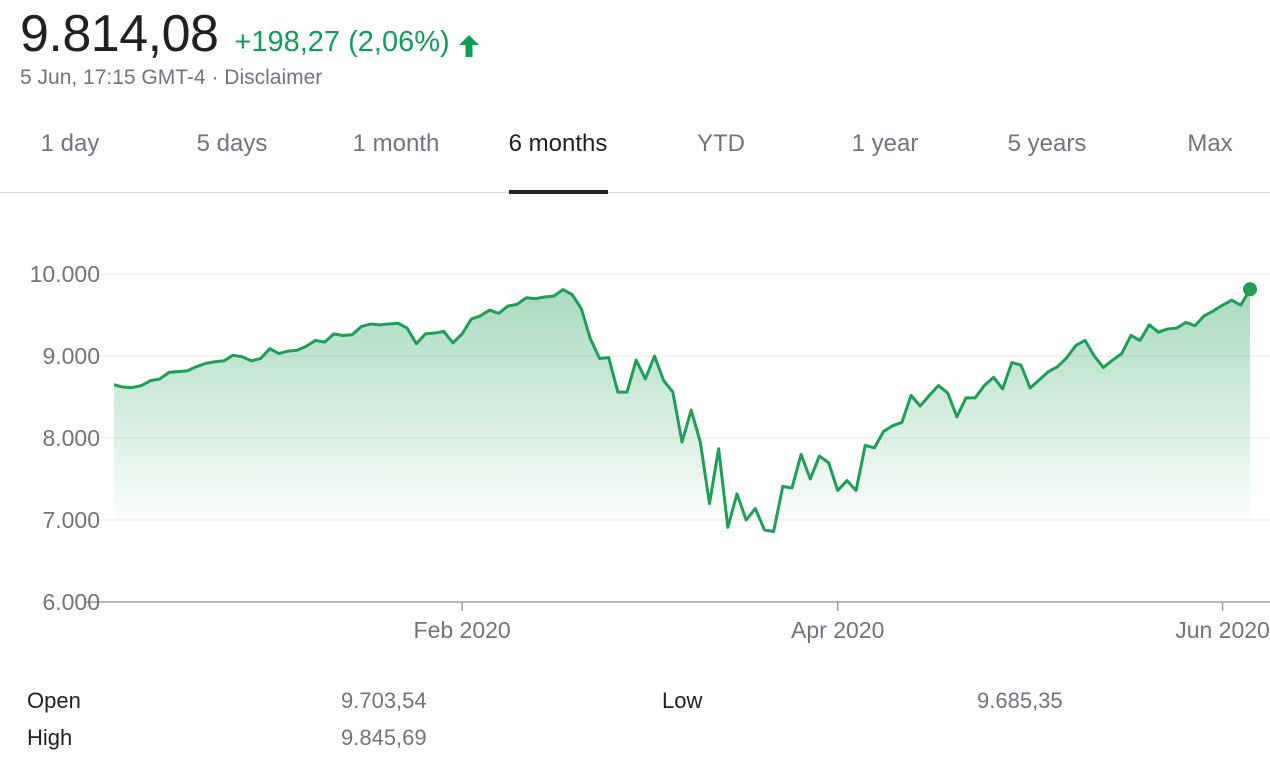  What do you see at coordinates (1047, 143) in the screenshot?
I see `tab-5-years: 5 years` at bounding box center [1047, 143].